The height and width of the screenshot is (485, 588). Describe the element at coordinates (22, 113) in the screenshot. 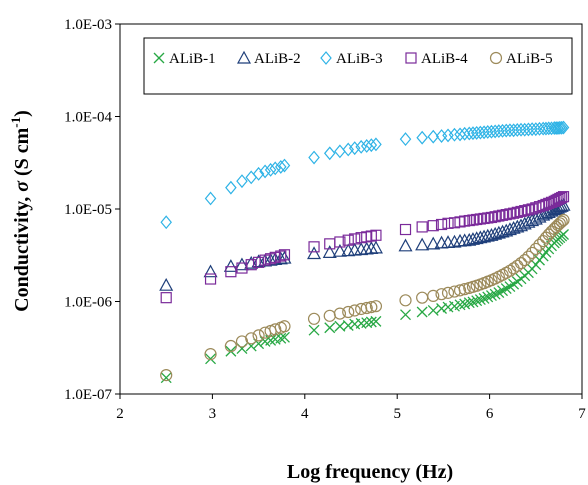

I see `y-axis-title-close: )` at that location.